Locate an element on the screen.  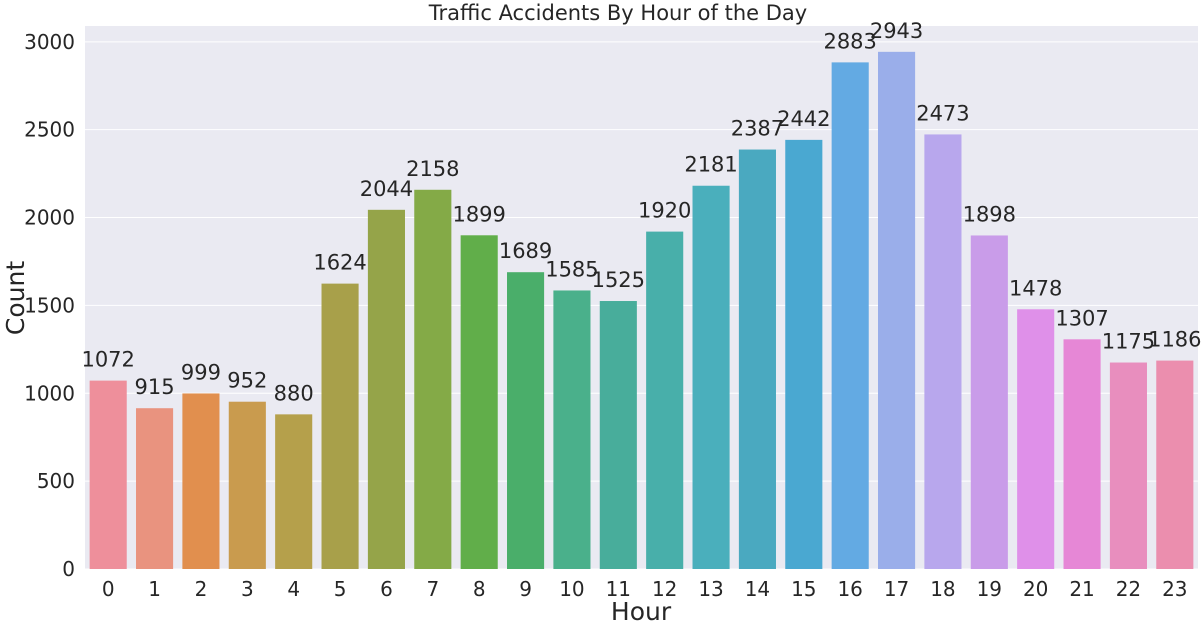
bar-value-label: 1899 is located at coordinates (478, 214).